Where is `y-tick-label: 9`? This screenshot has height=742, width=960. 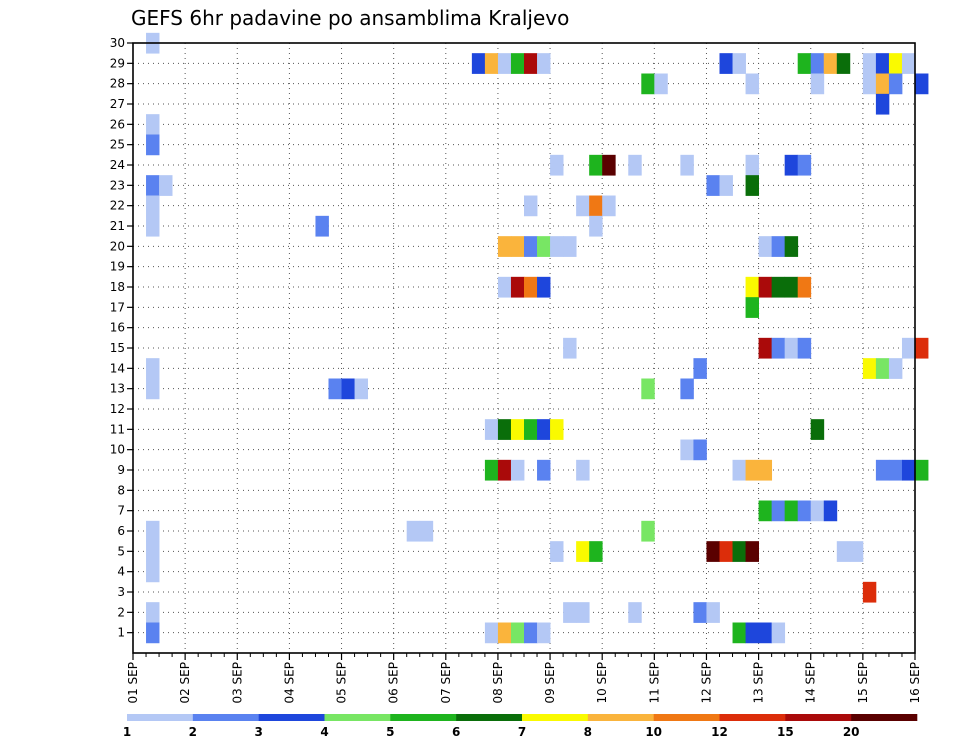 y-tick-label: 9 is located at coordinates (121, 470).